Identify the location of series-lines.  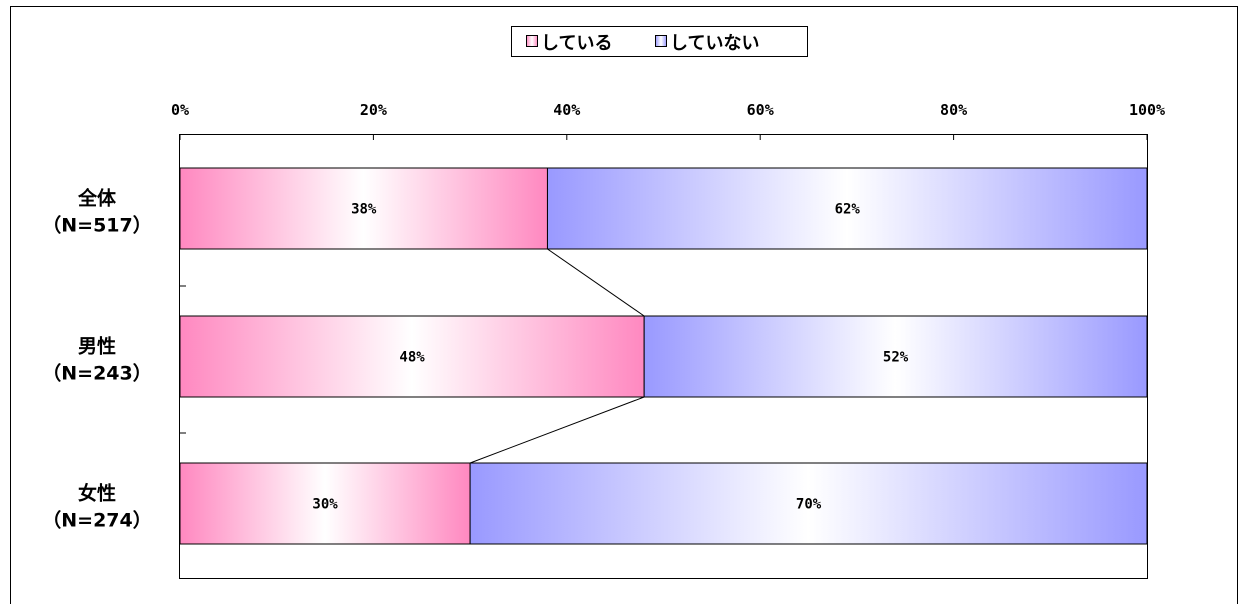
(557, 356).